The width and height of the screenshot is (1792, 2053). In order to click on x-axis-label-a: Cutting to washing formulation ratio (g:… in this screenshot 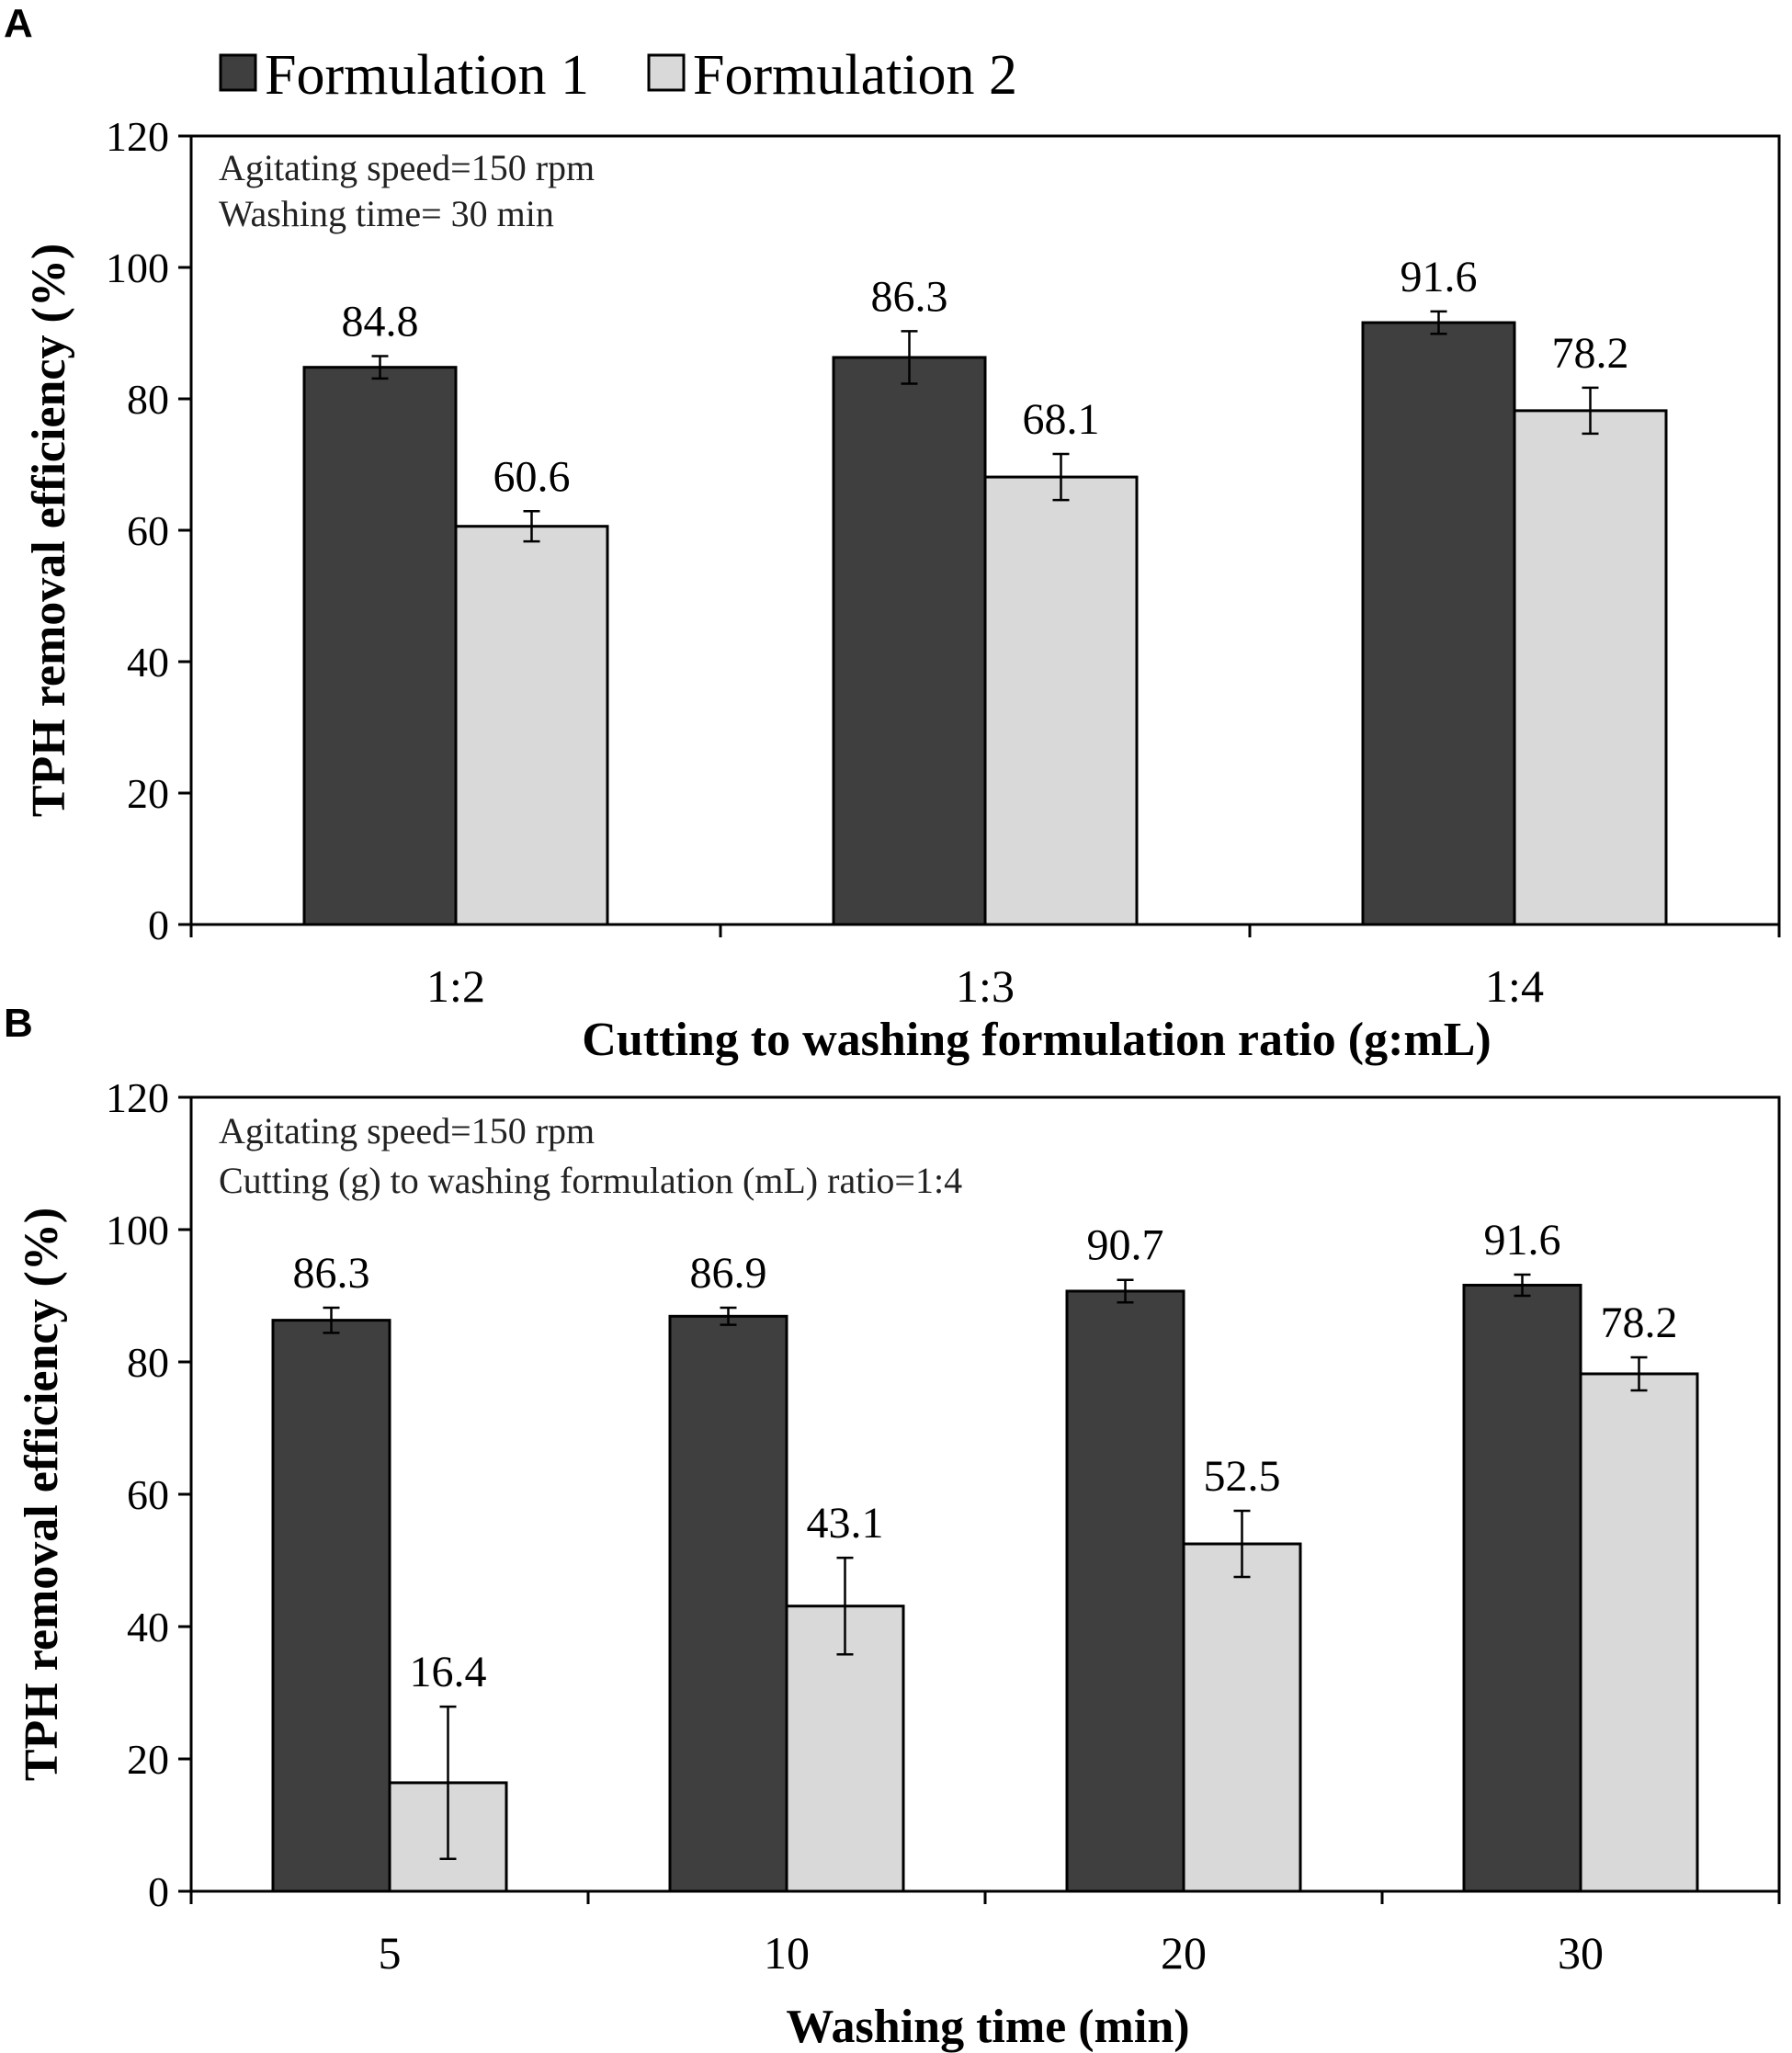, I will do `click(1036, 1040)`.